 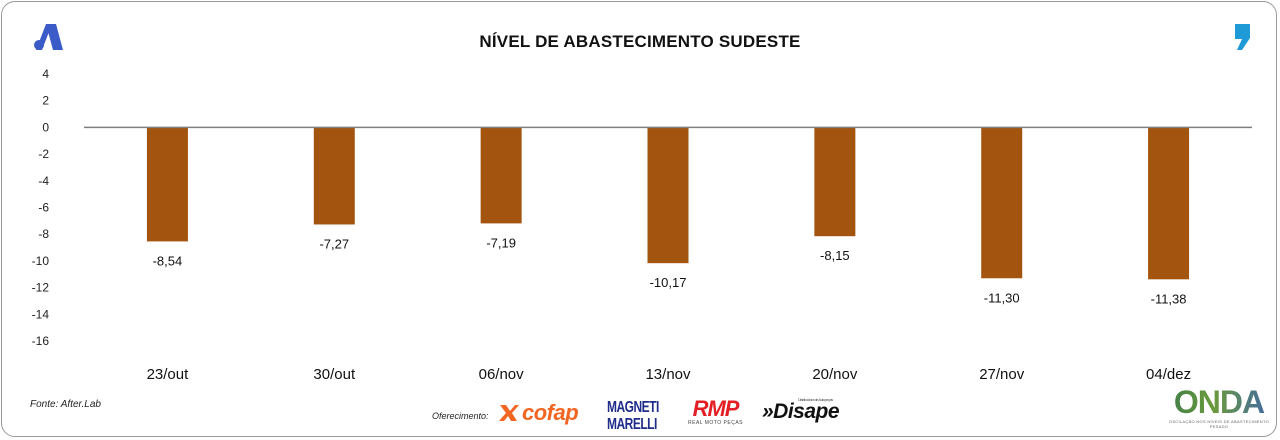 I want to click on y-tick-label: -16, so click(x=41, y=341).